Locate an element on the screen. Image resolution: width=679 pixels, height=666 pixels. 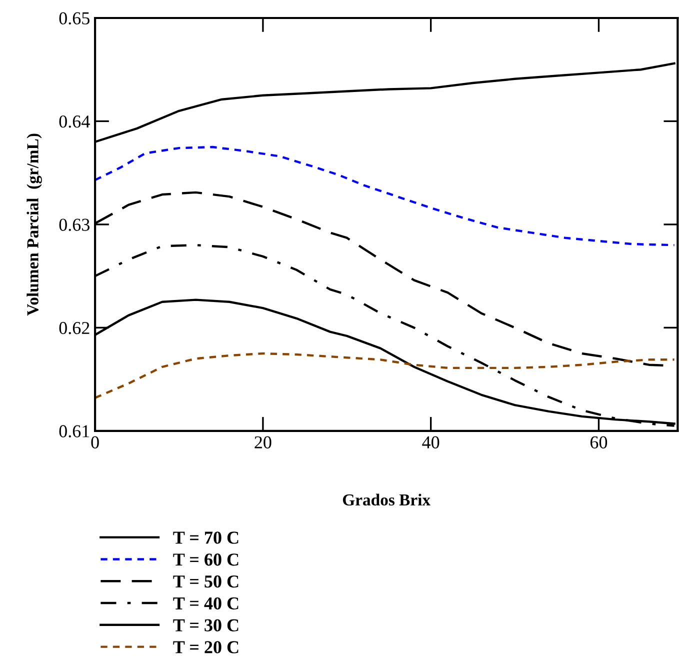
legend-label: T = 40 C is located at coordinates (205, 603).